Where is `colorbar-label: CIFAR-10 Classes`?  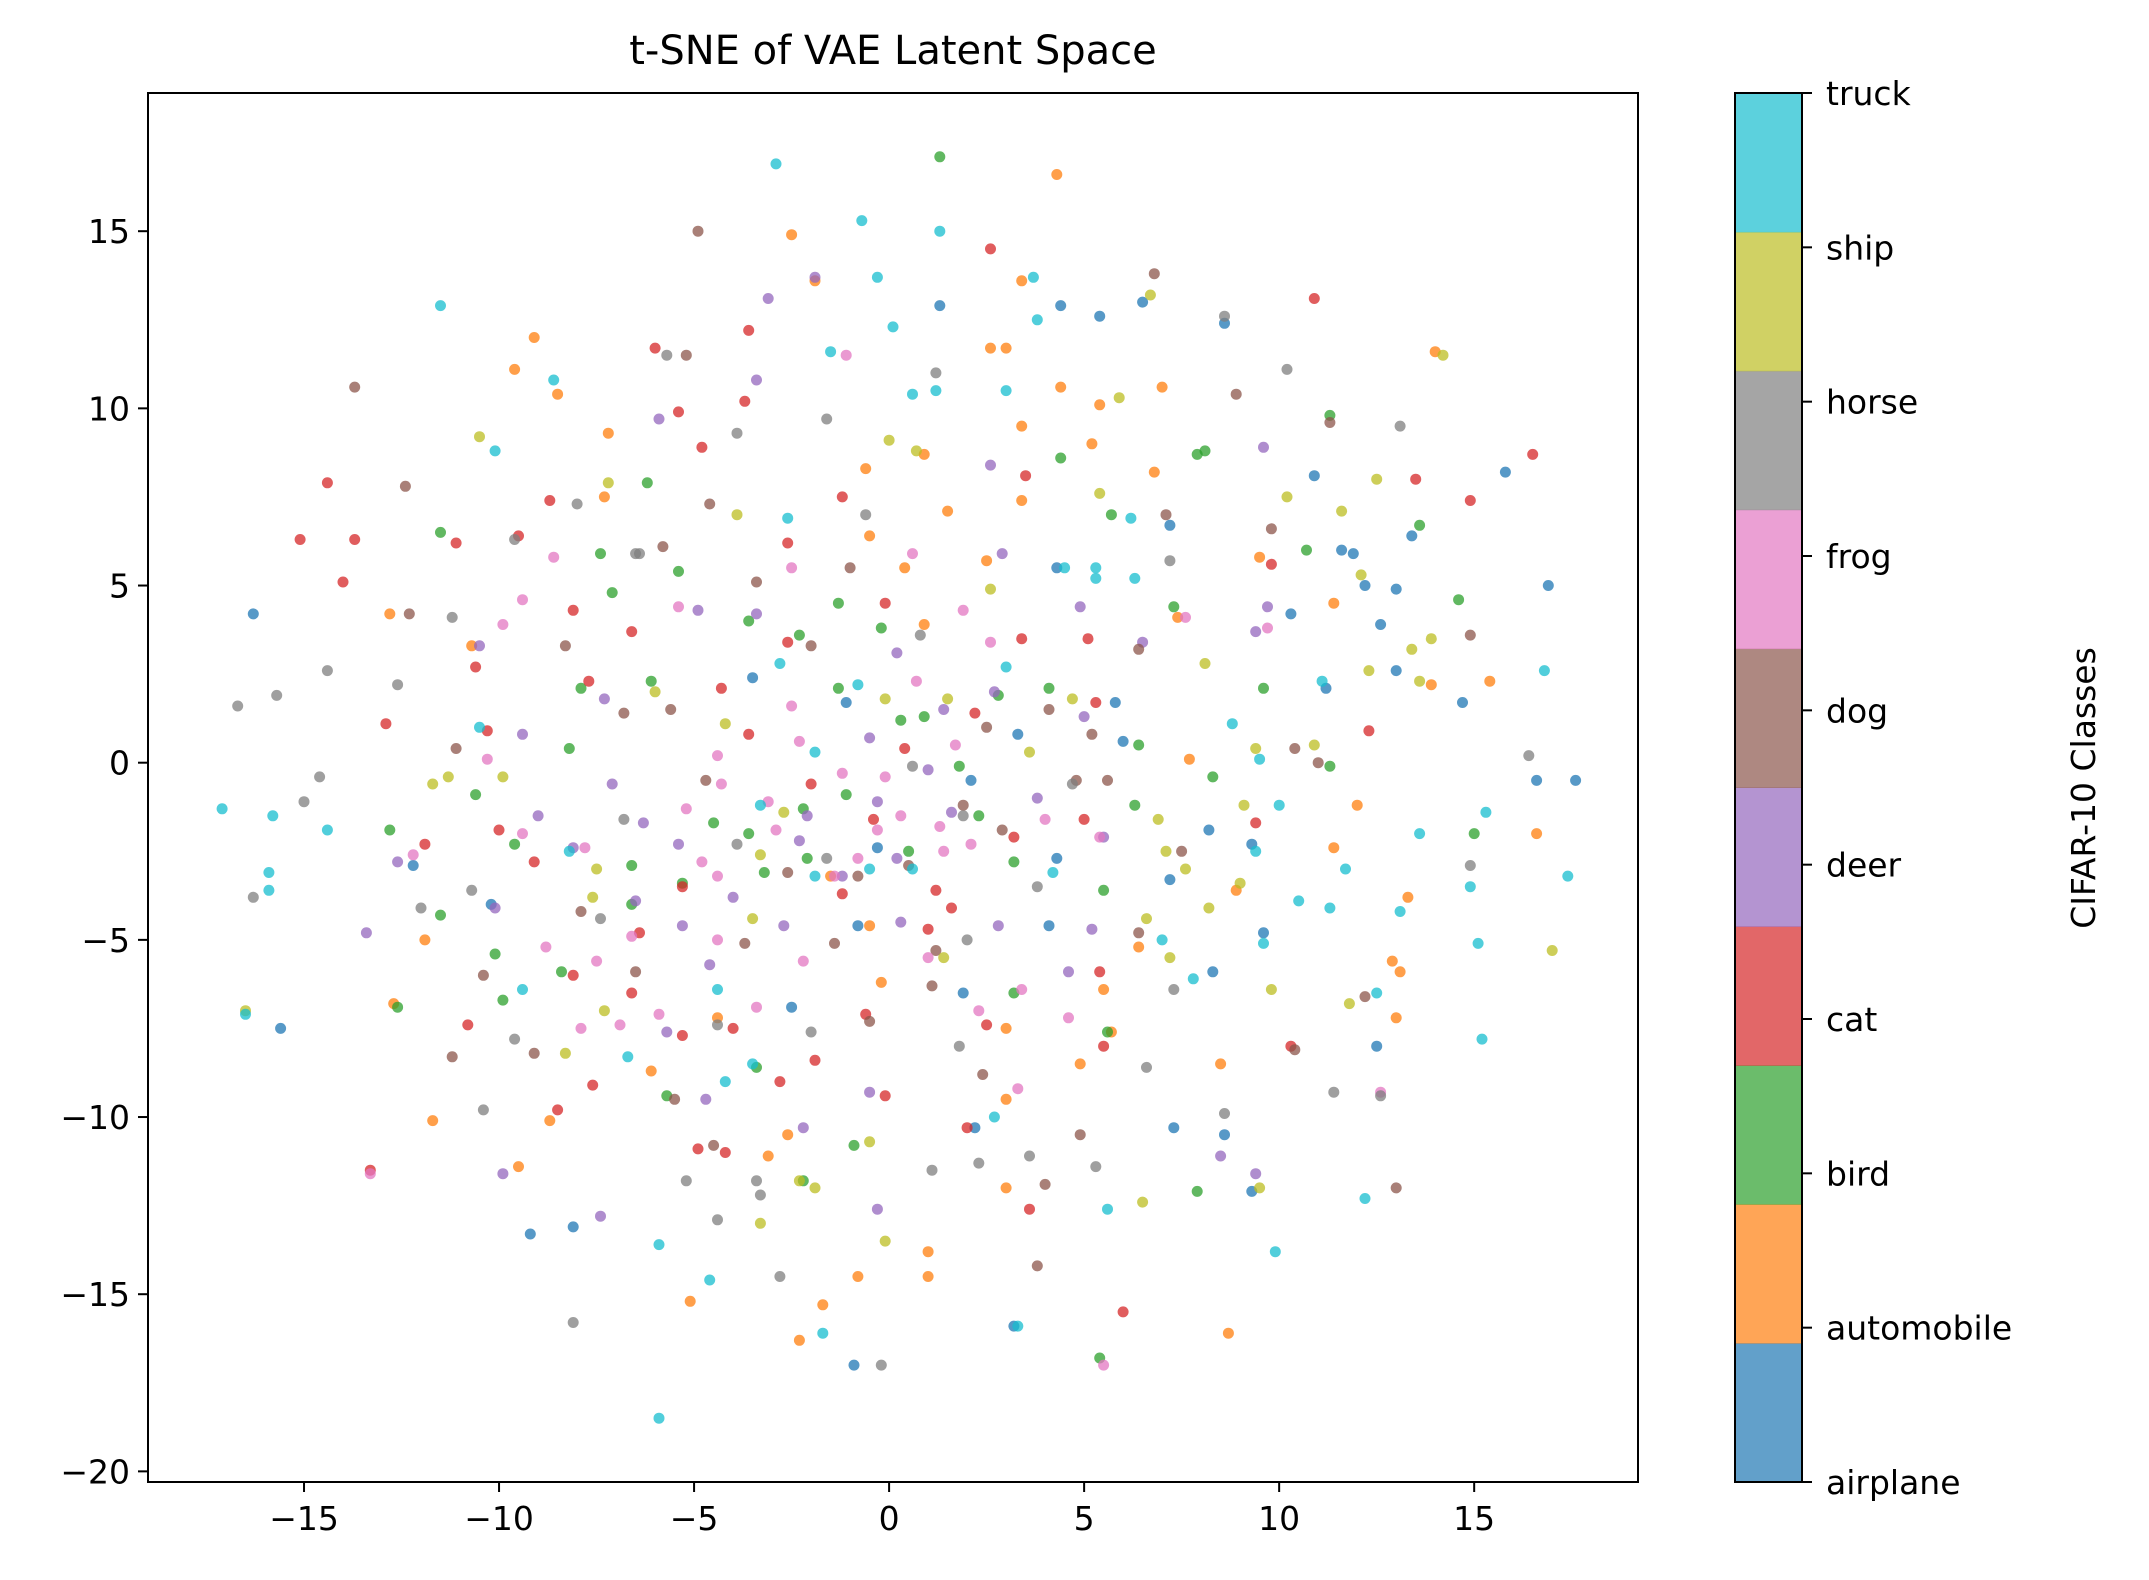 colorbar-label: CIFAR-10 Classes is located at coordinates (2083, 788).